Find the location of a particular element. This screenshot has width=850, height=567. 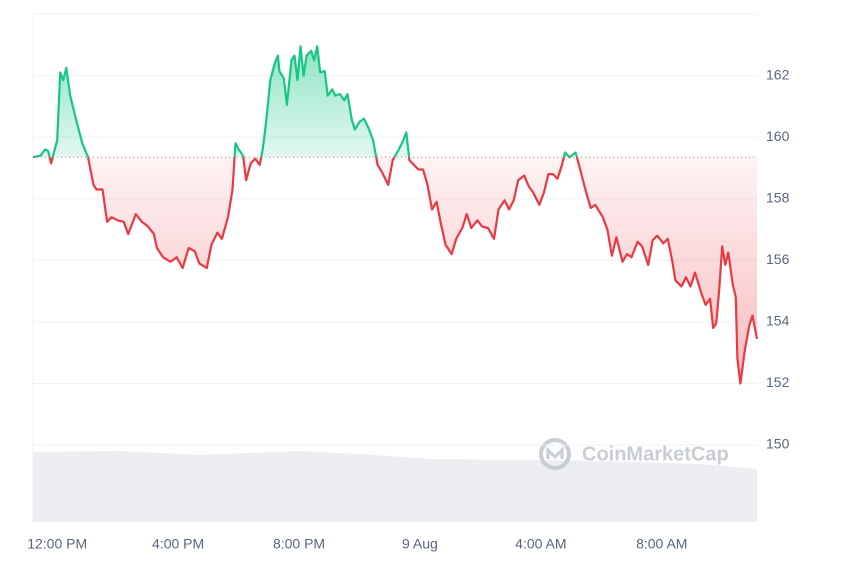

y-tick-label: 162 is located at coordinates (778, 74).